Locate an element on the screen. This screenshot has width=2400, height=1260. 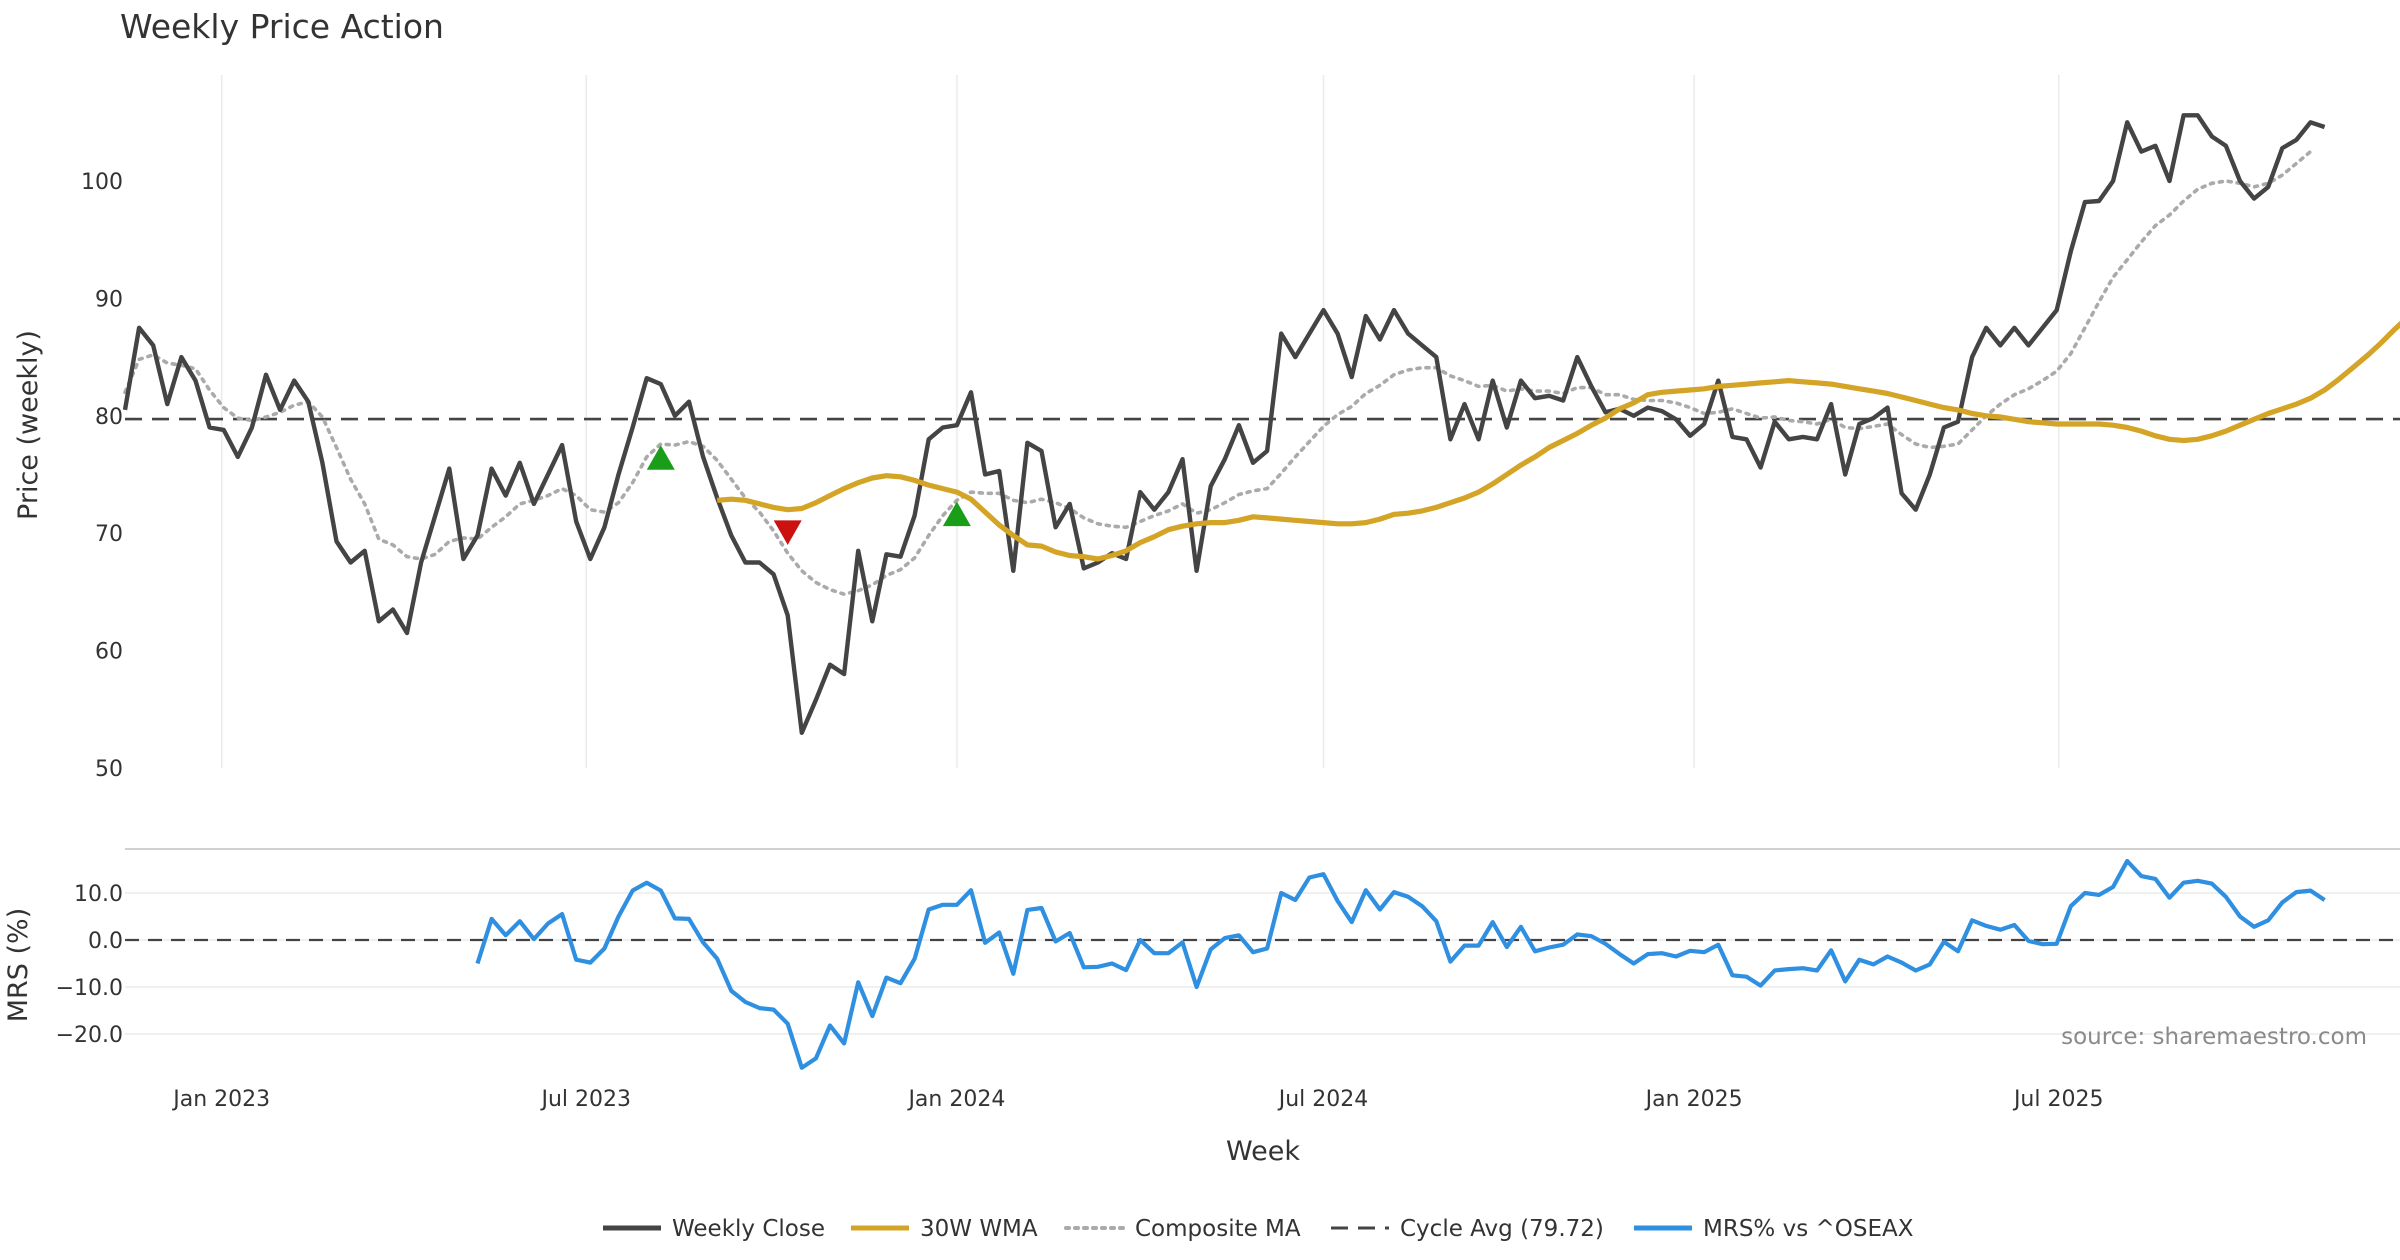
legend-label: 30W WMA is located at coordinates (979, 1229).